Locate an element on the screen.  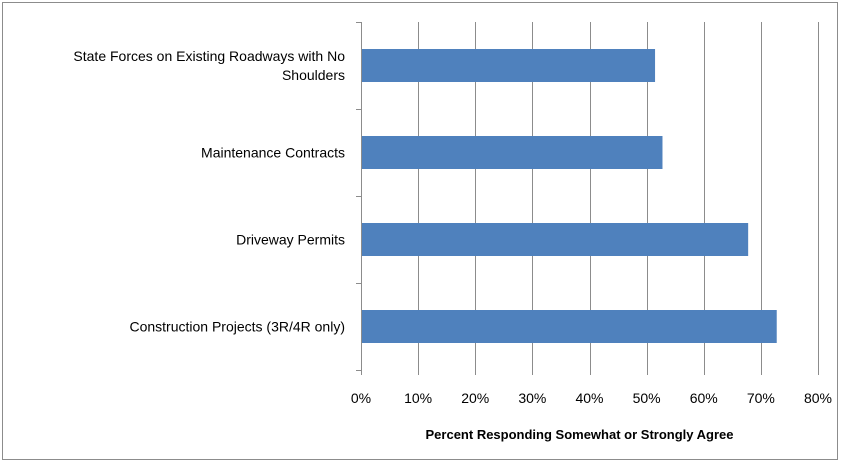
x-tick-label: 50% is located at coordinates (647, 398).